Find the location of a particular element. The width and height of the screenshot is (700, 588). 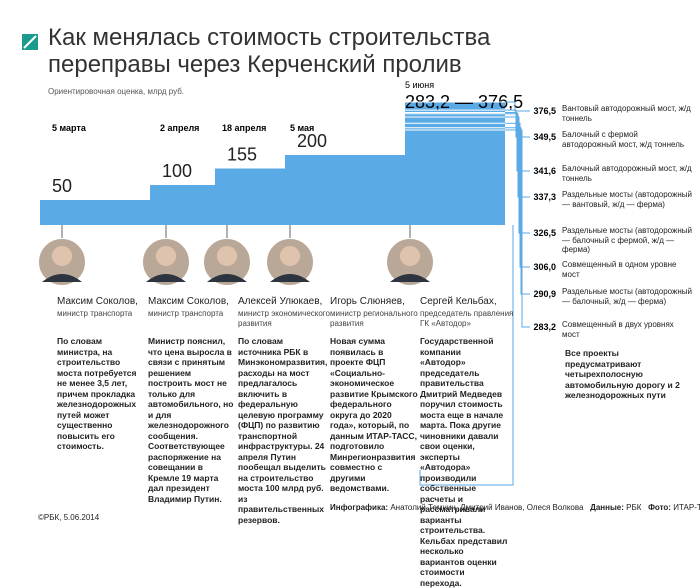

option-text: Совмещенный в одном уровне мост is located at coordinates (619, 269).